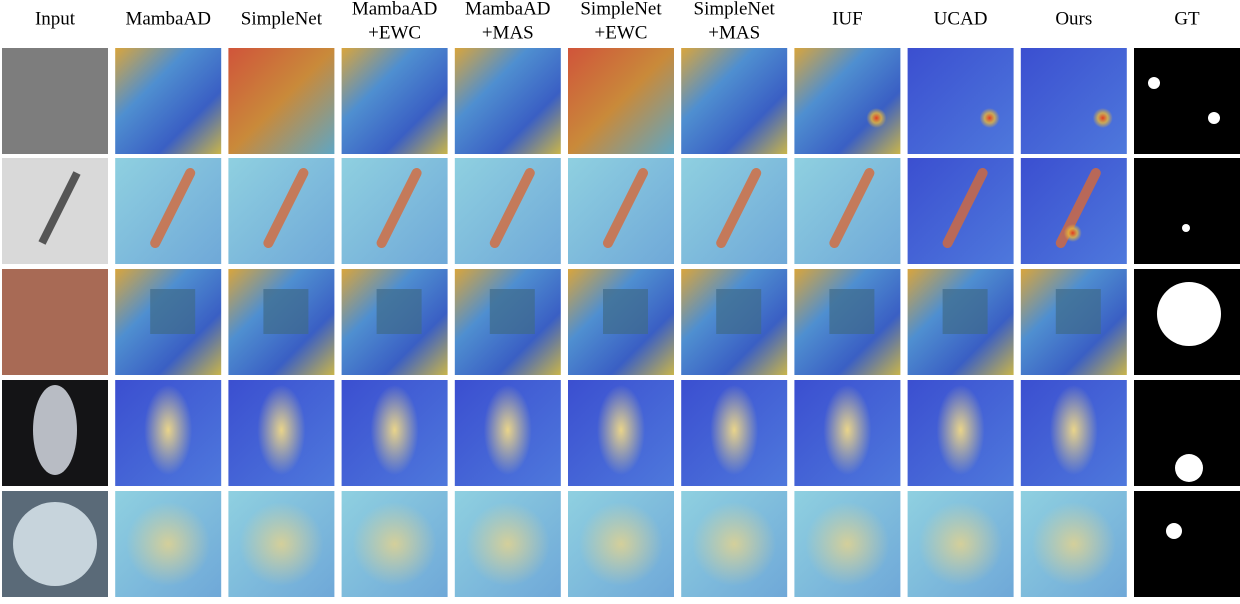 The height and width of the screenshot is (604, 1240). What do you see at coordinates (55, 18) in the screenshot?
I see `column-header: Input` at bounding box center [55, 18].